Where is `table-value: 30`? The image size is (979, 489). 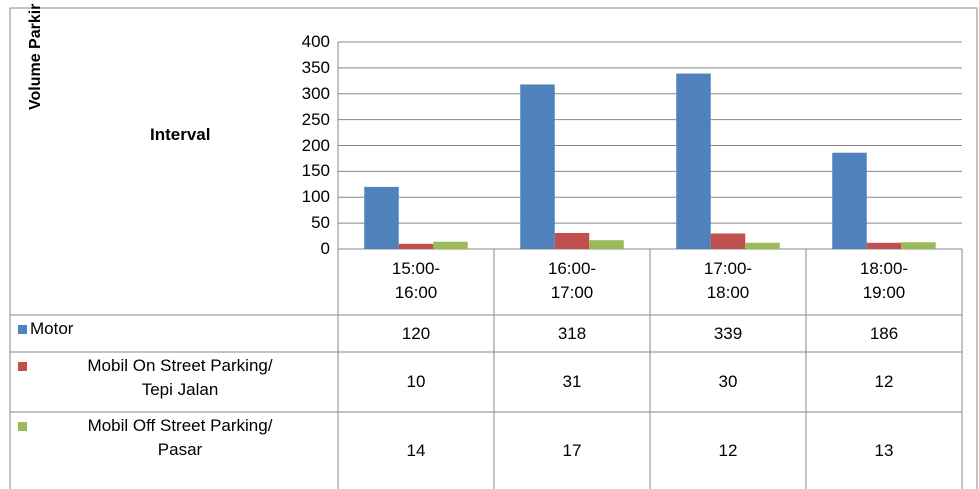
table-value: 30 is located at coordinates (728, 381).